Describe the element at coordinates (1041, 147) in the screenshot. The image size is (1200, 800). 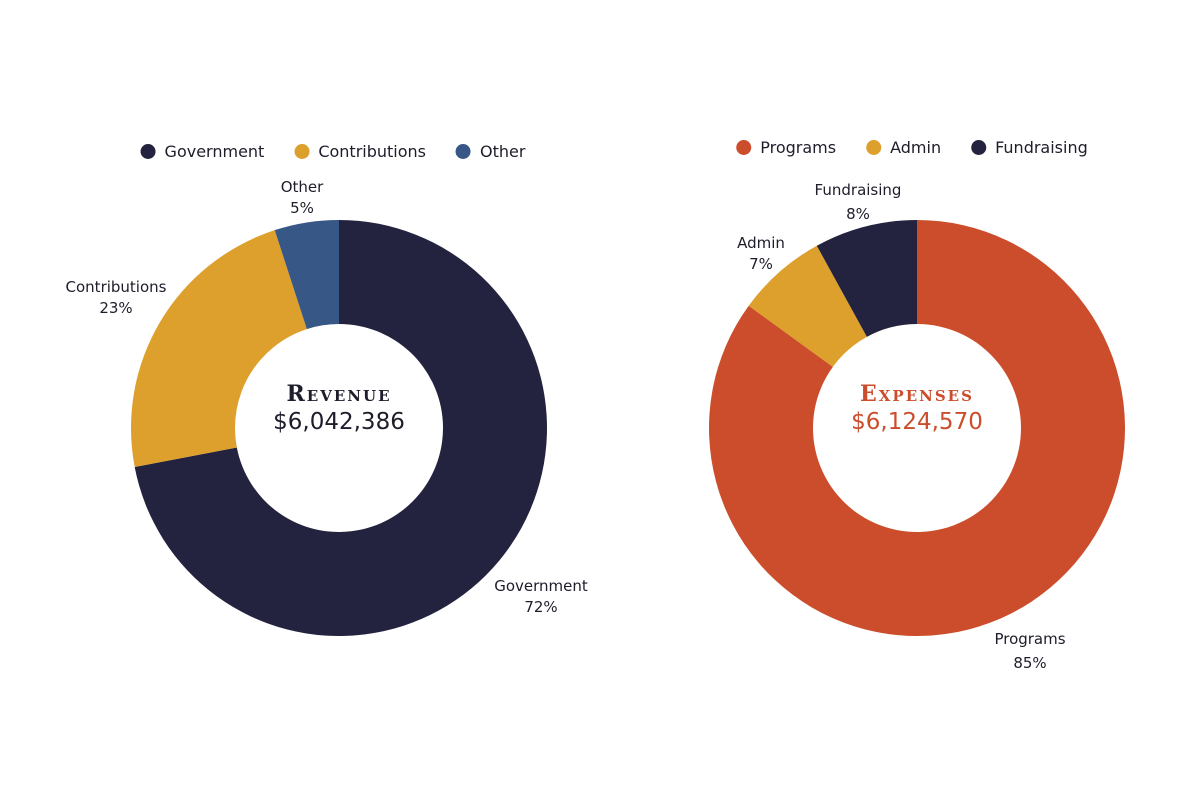
I see `legend-label: Fundraising` at that location.